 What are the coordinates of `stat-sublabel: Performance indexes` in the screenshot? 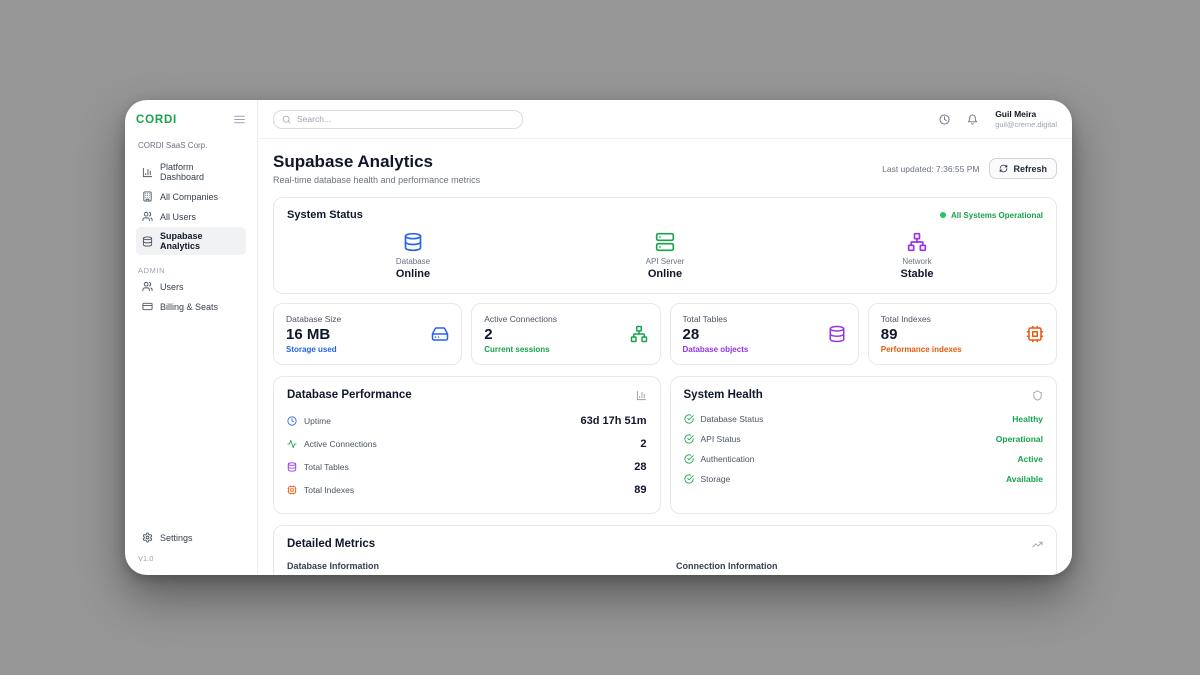 It's located at (921, 349).